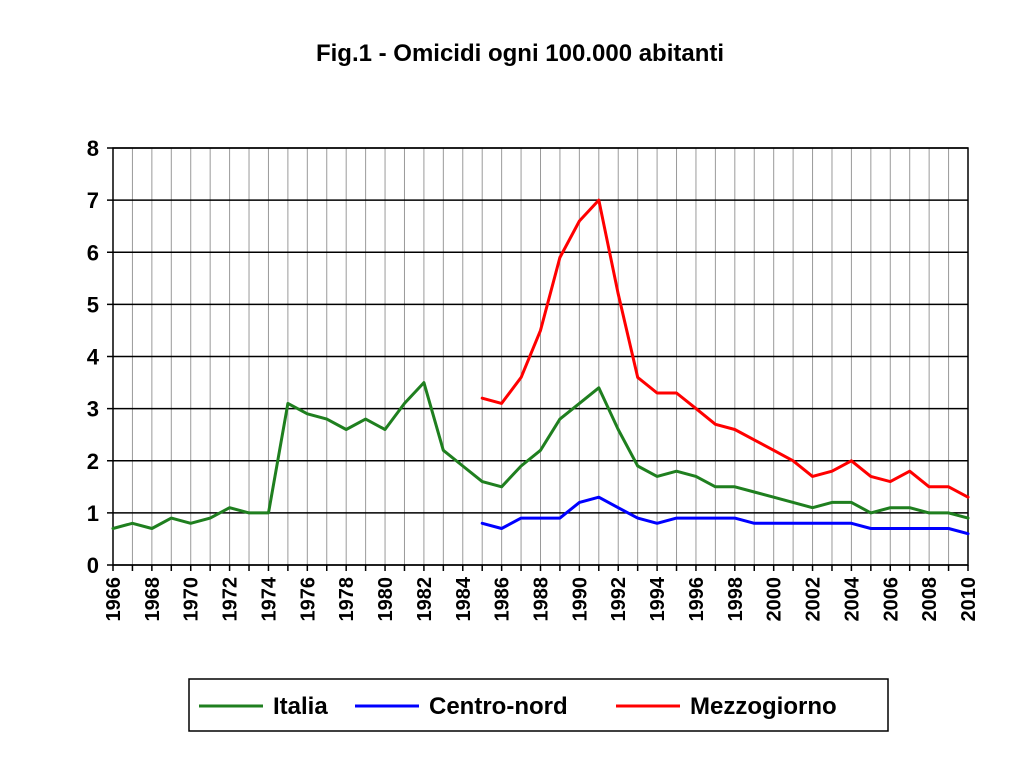  I want to click on x-tick-label: 1966, so click(114, 599).